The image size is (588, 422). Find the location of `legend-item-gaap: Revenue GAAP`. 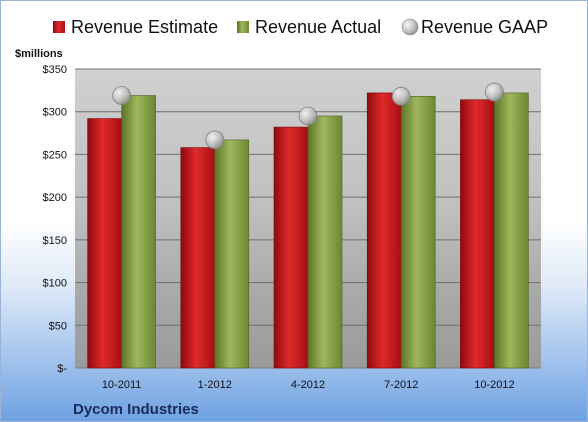

legend-item-gaap: Revenue GAAP is located at coordinates (474, 27).